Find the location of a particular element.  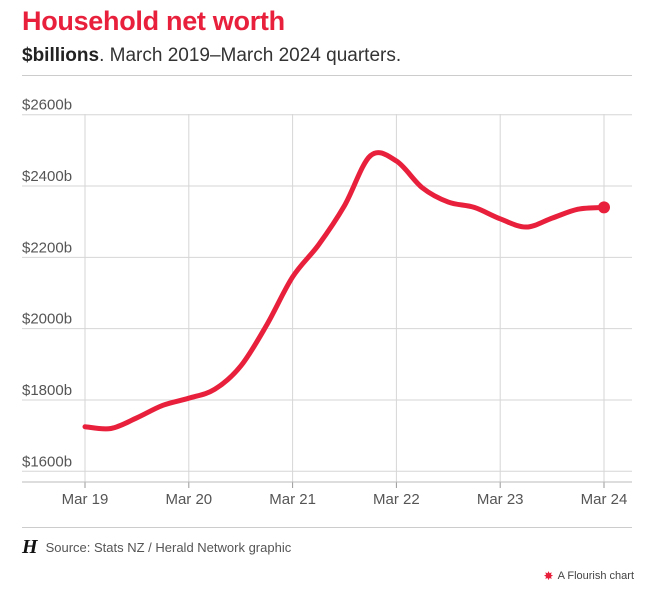

flourish-credit-link: ✸ A Flourish chart is located at coordinates (588, 575).